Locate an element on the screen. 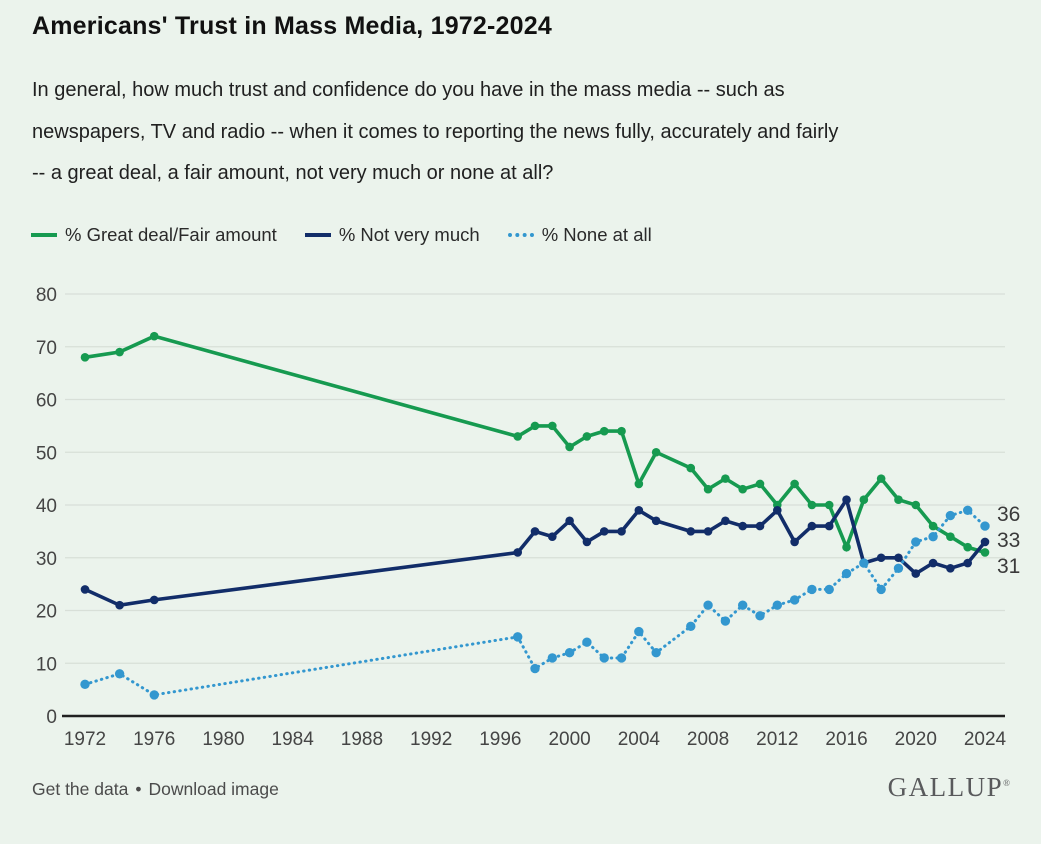 The width and height of the screenshot is (1041, 844). gallup-logo: GALLUP® is located at coordinates (949, 787).